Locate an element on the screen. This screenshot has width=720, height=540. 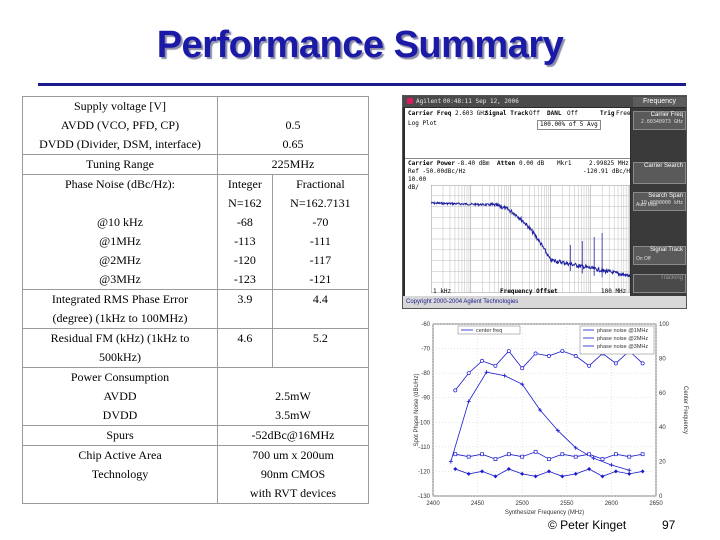
y-right-tick-label: 60 is located at coordinates (662, 394).